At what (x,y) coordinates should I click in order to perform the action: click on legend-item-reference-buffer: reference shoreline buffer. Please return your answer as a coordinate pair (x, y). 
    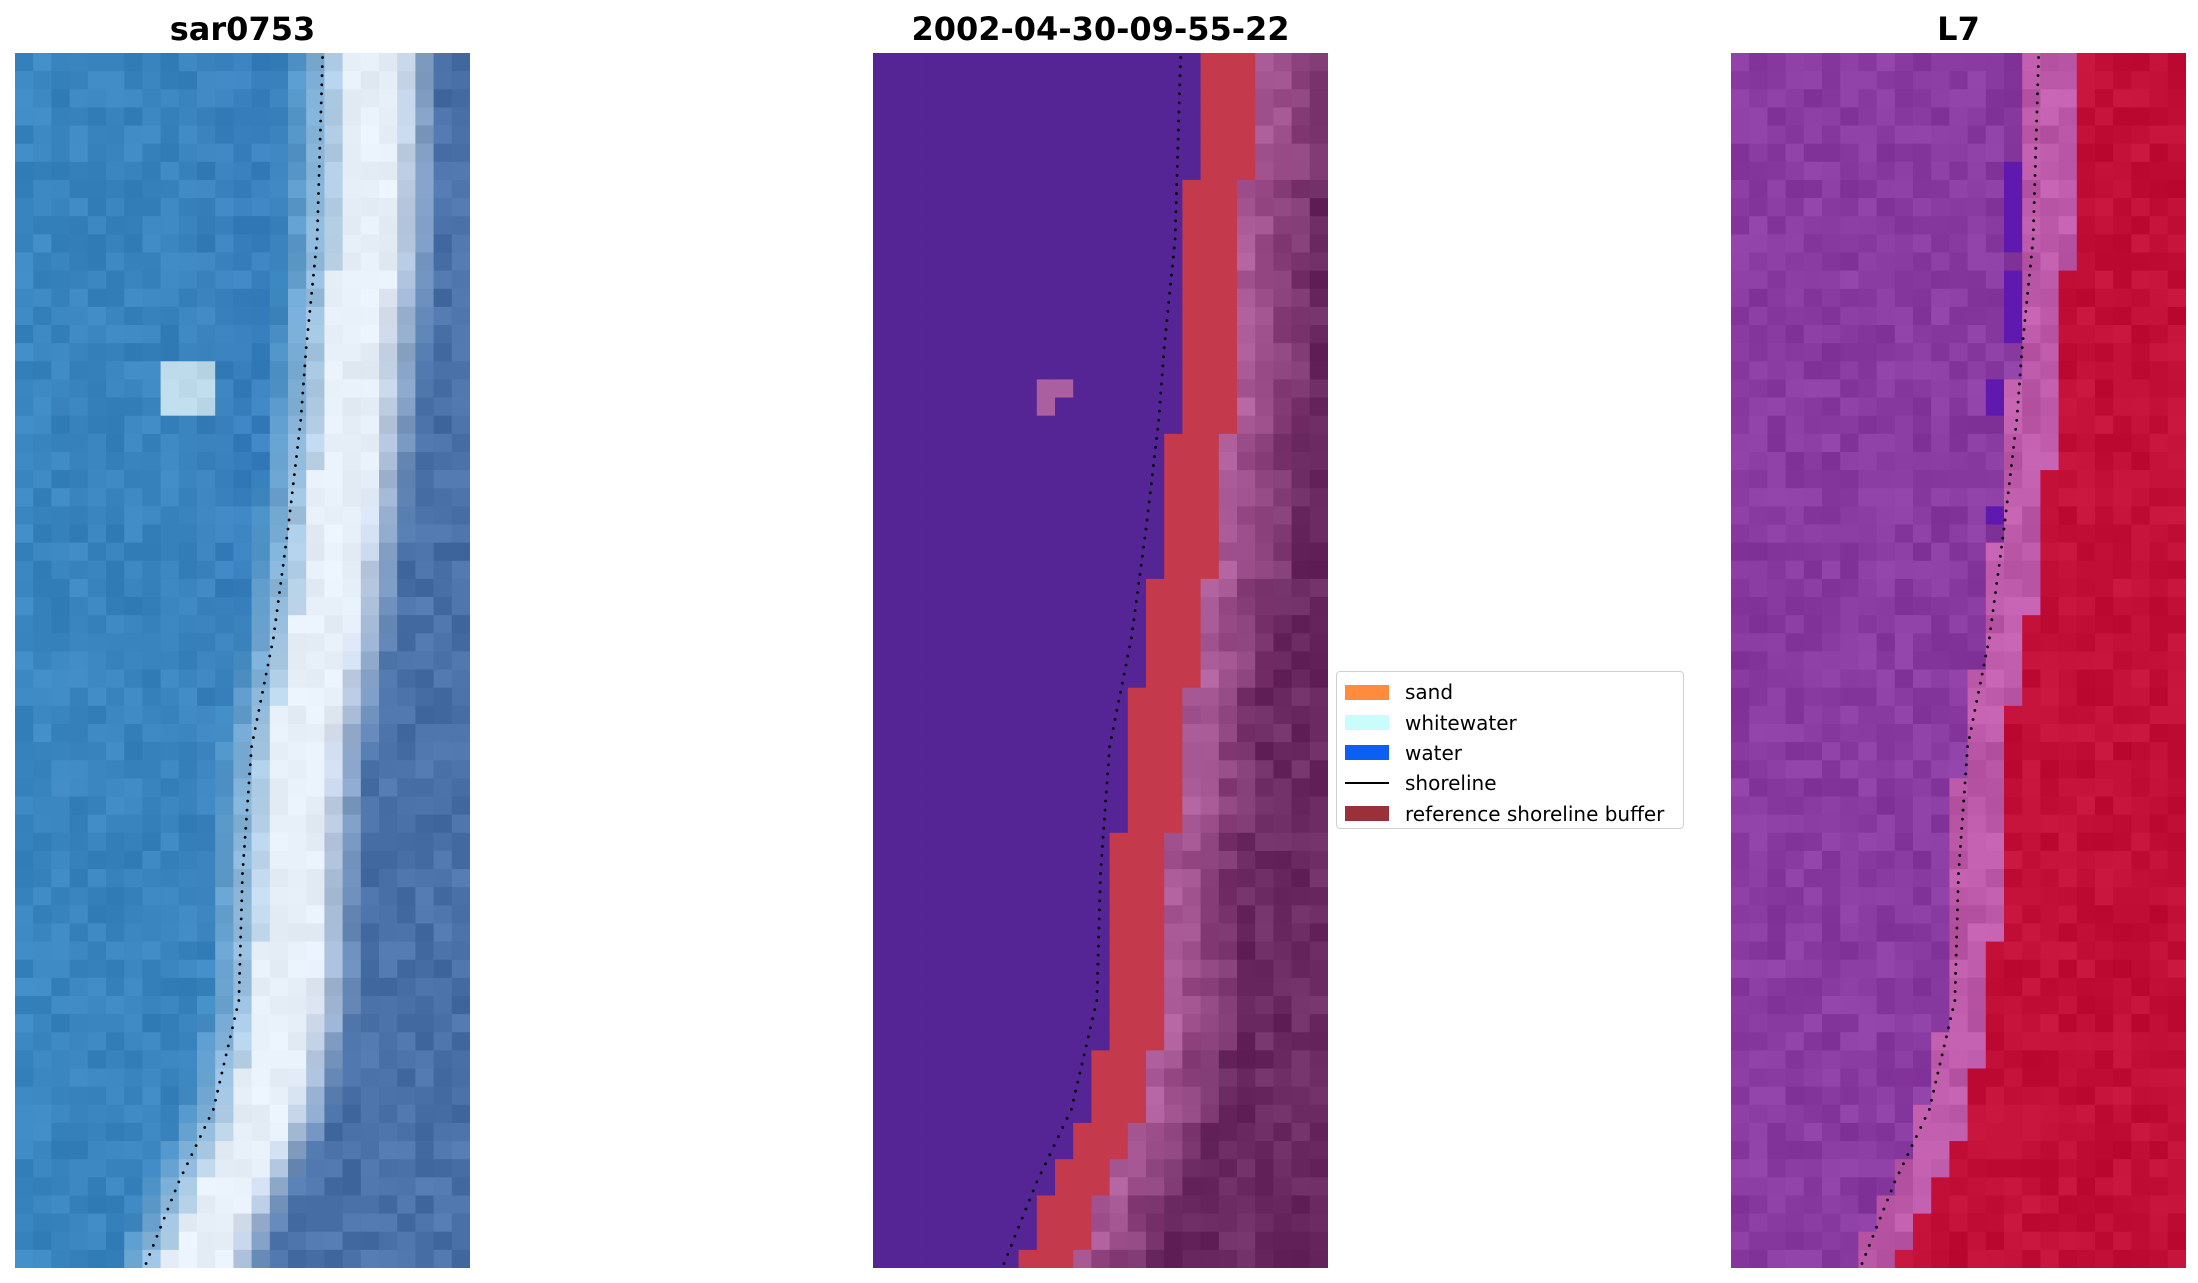
    Looking at the image, I should click on (1514, 814).